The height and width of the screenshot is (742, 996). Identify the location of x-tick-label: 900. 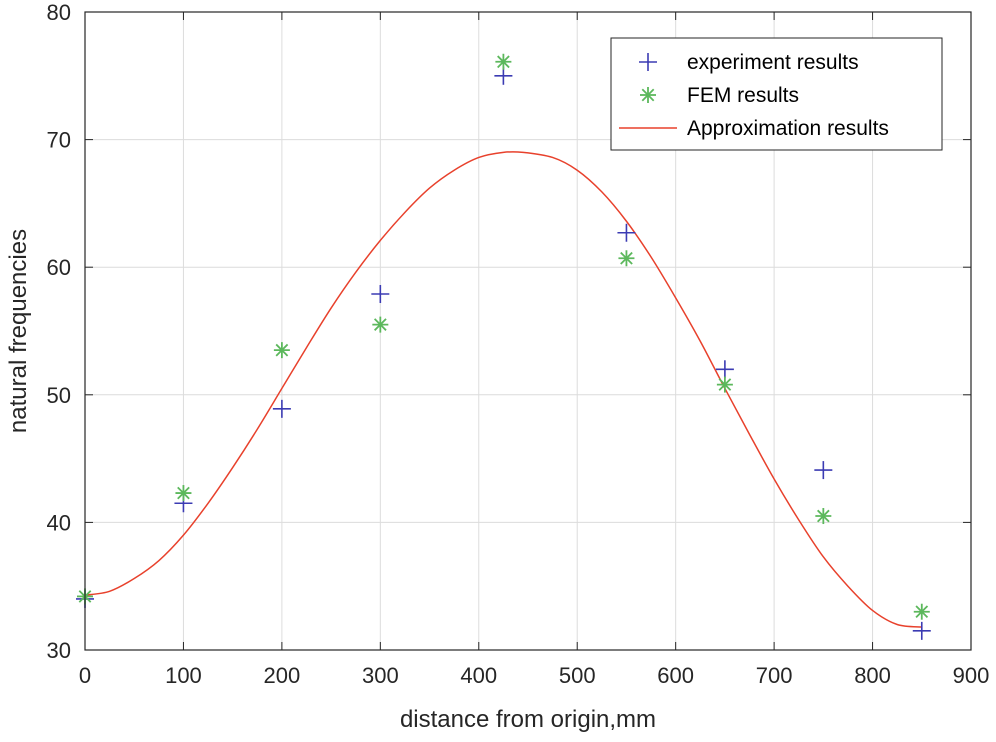
(971, 675).